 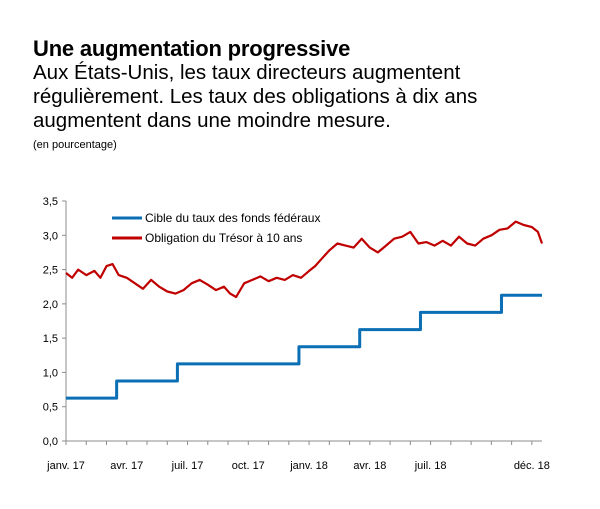 What do you see at coordinates (187, 466) in the screenshot?
I see `x-tick-label: juil. 17` at bounding box center [187, 466].